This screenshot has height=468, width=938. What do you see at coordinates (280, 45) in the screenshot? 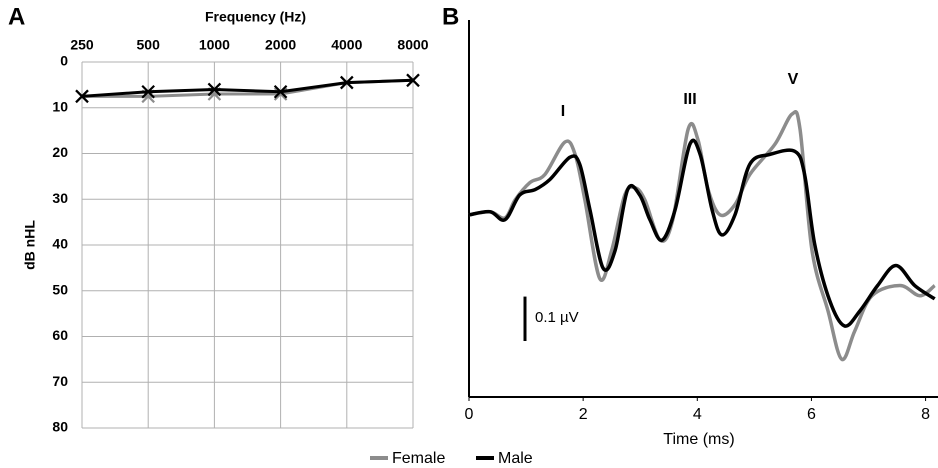
I see `x-tick-label: 2000` at bounding box center [280, 45].